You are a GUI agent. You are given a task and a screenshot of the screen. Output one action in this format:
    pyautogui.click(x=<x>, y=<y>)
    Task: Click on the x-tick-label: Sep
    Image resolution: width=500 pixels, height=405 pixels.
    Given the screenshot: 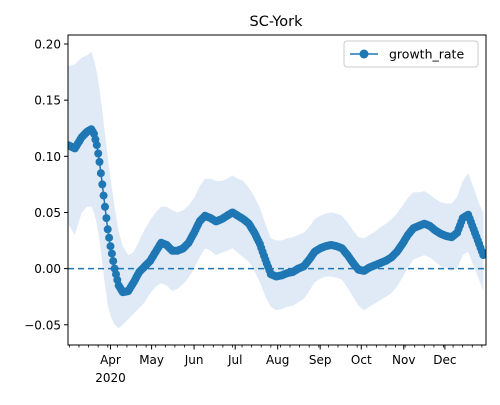 What is the action you would take?
    pyautogui.click(x=320, y=360)
    